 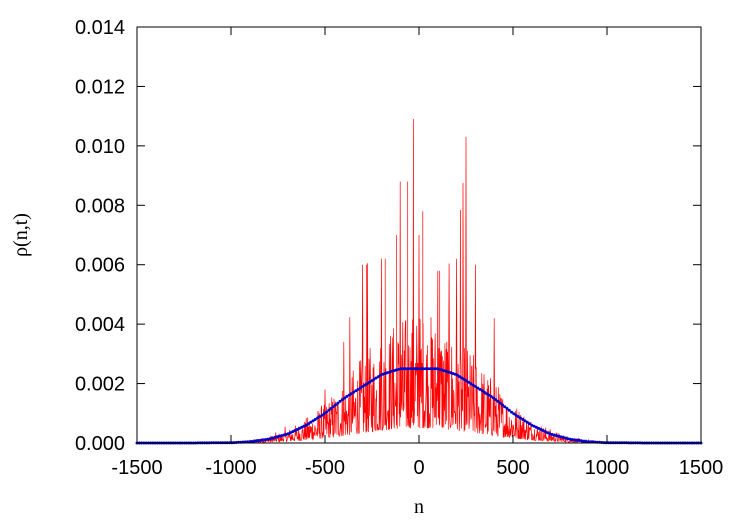 What do you see at coordinates (100, 28) in the screenshot?
I see `y-tick-label: 0.014` at bounding box center [100, 28].